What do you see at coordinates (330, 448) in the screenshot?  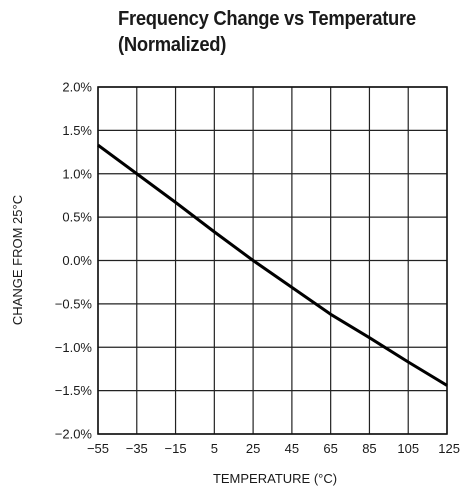 I see `x-tick-label: 65` at bounding box center [330, 448].